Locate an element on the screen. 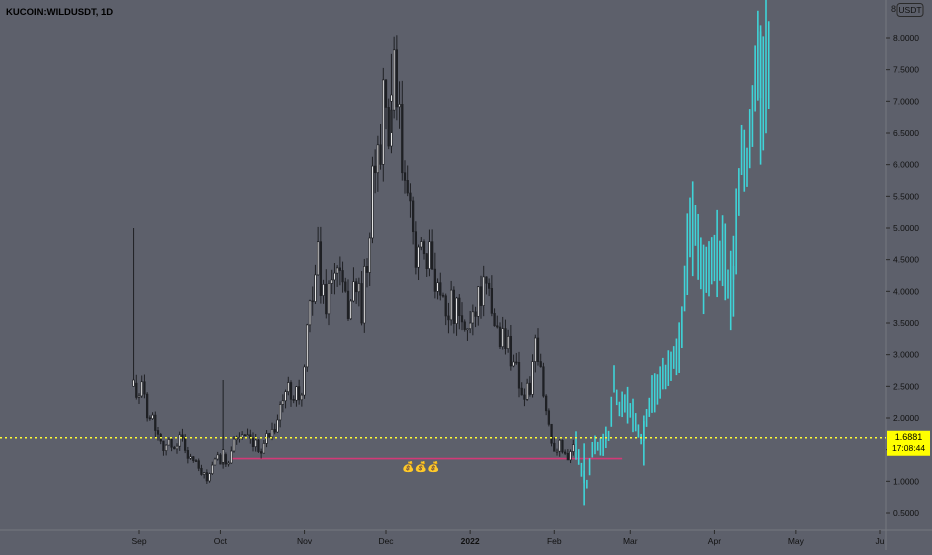 The image size is (932, 555). price-tick-label: 2.5000 is located at coordinates (906, 386).